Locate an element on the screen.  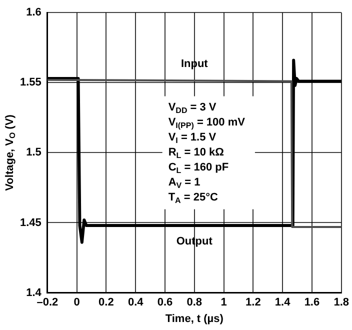
x-tick-label: 0.6 is located at coordinates (165, 302).